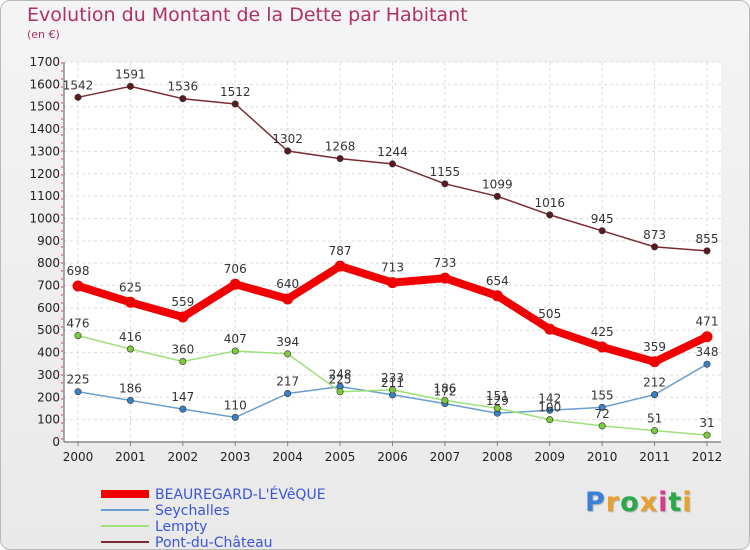  I want to click on y-tick-label: 600, so click(48, 308).